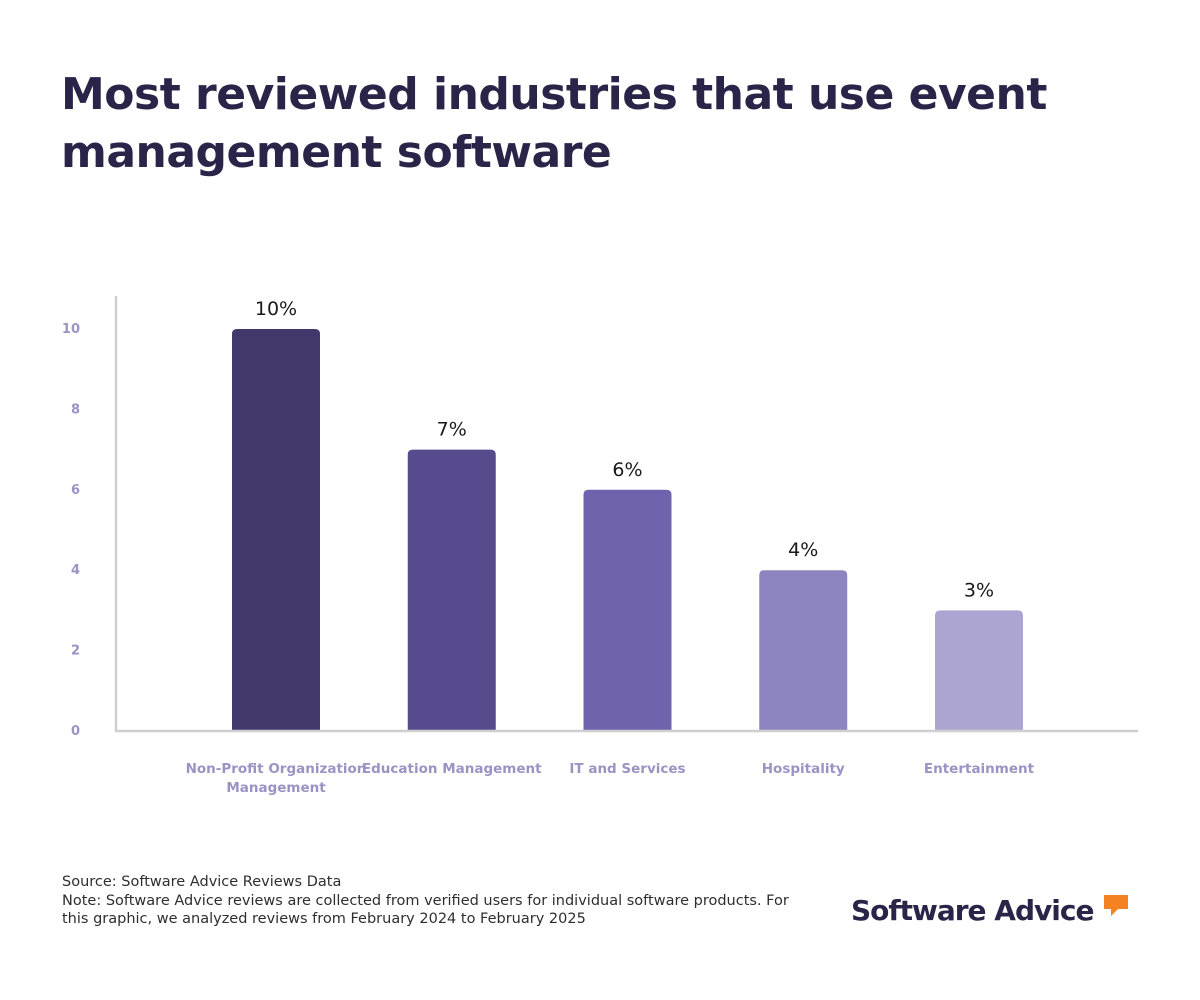 The image size is (1200, 1000). I want to click on y-tick-label: 10, so click(71, 329).